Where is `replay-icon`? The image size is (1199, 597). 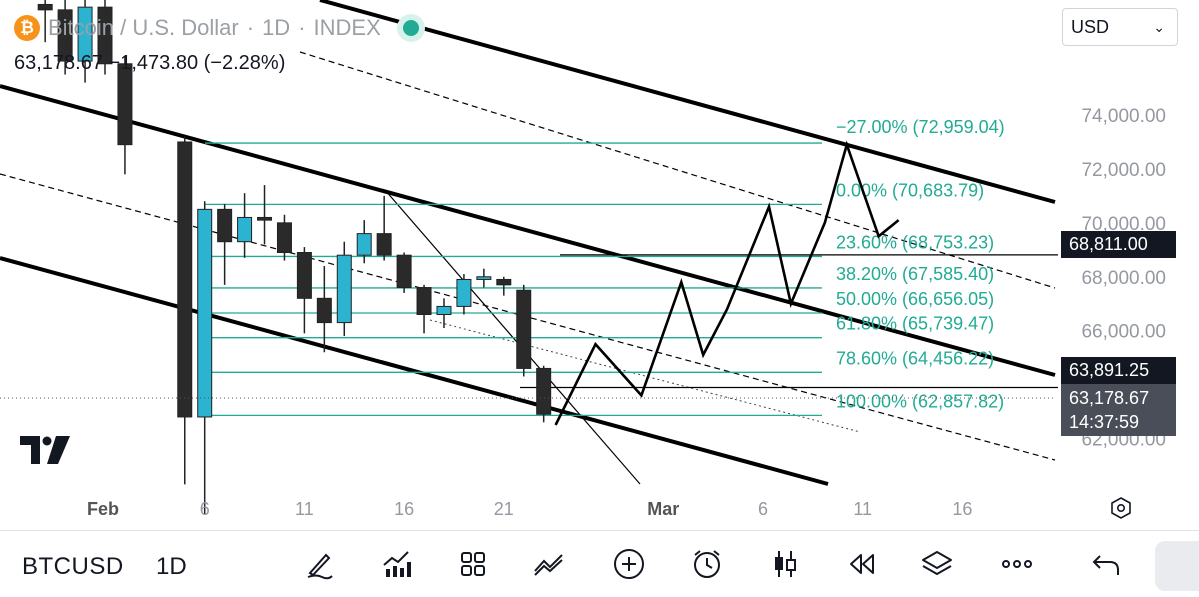
replay-icon is located at coordinates (861, 564).